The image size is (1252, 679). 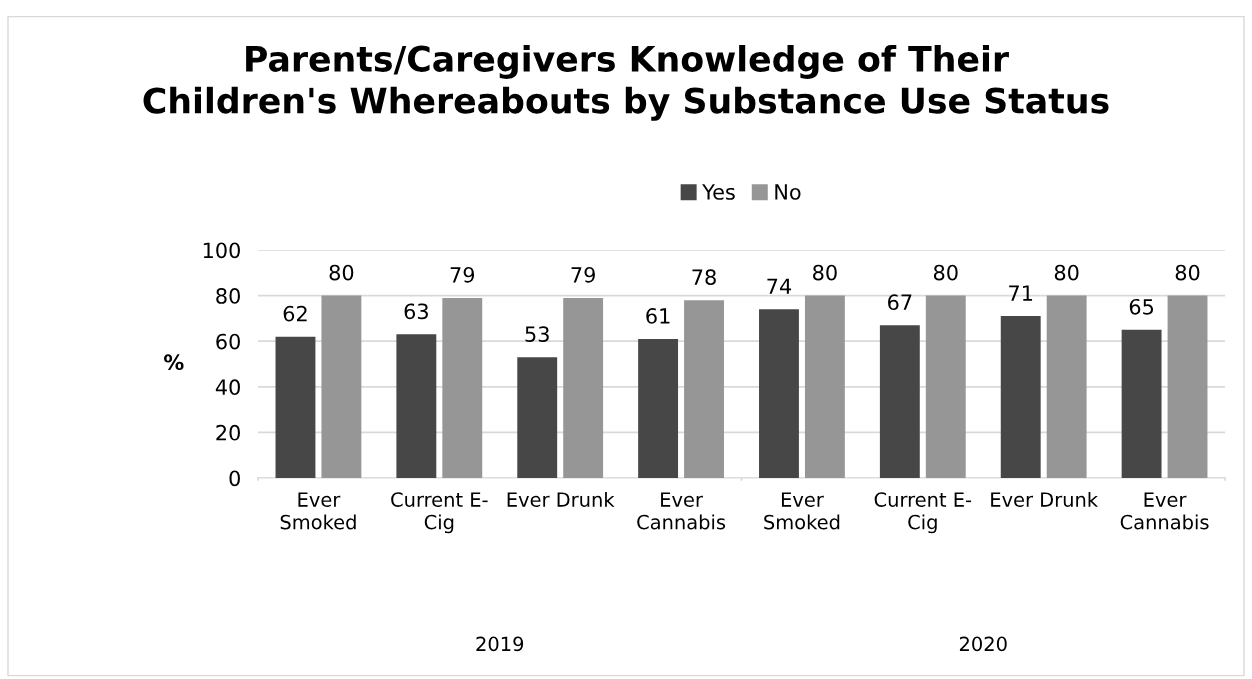 I want to click on data-label: 63, so click(x=416, y=311).